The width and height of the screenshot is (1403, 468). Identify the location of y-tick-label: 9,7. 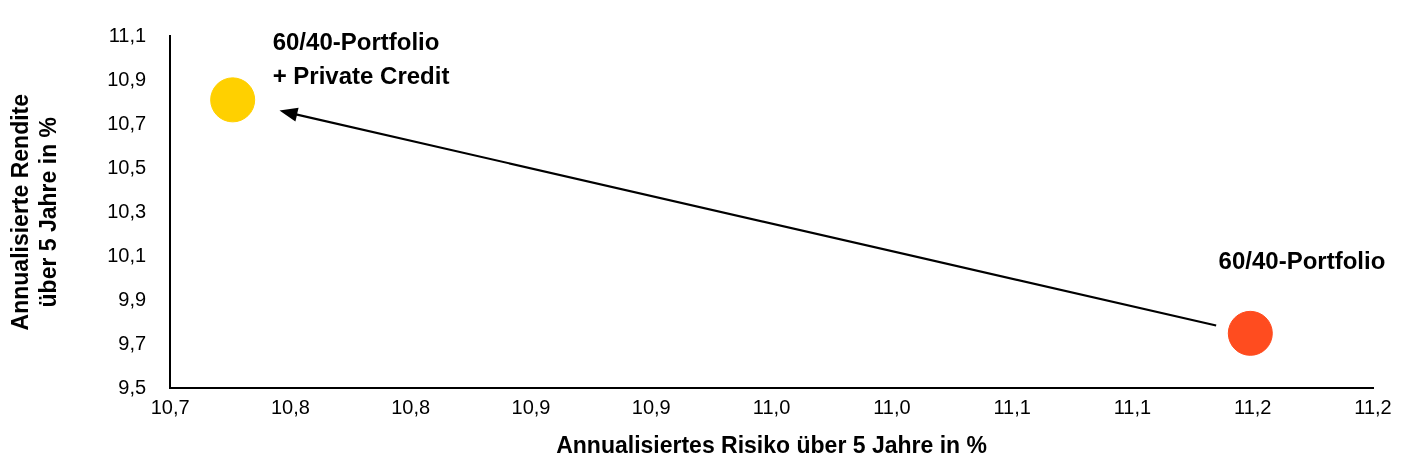
(132, 342).